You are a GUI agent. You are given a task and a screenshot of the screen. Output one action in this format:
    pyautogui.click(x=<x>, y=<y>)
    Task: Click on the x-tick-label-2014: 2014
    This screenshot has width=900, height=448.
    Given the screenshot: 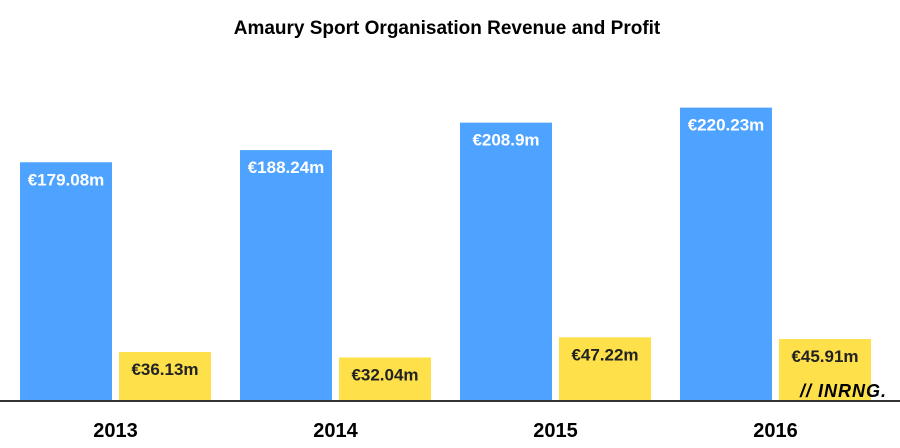 What is the action you would take?
    pyautogui.click(x=335, y=431)
    